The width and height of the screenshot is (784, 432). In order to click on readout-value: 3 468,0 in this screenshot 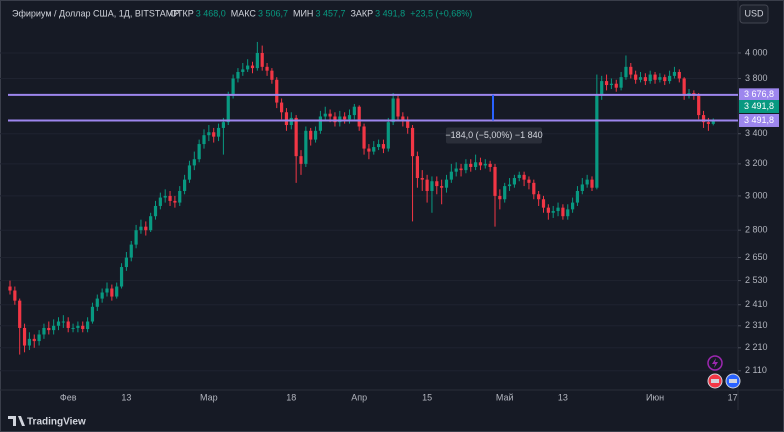, I will do `click(211, 13)`.